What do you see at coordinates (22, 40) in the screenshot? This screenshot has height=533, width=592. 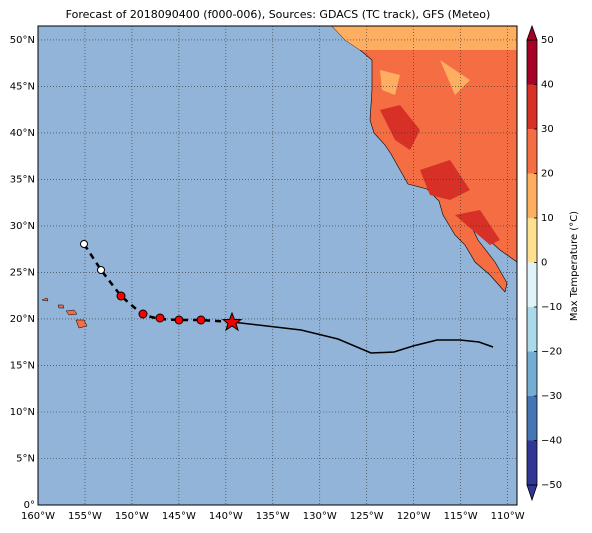 I see `y-tick-label: 50°N` at bounding box center [22, 40].